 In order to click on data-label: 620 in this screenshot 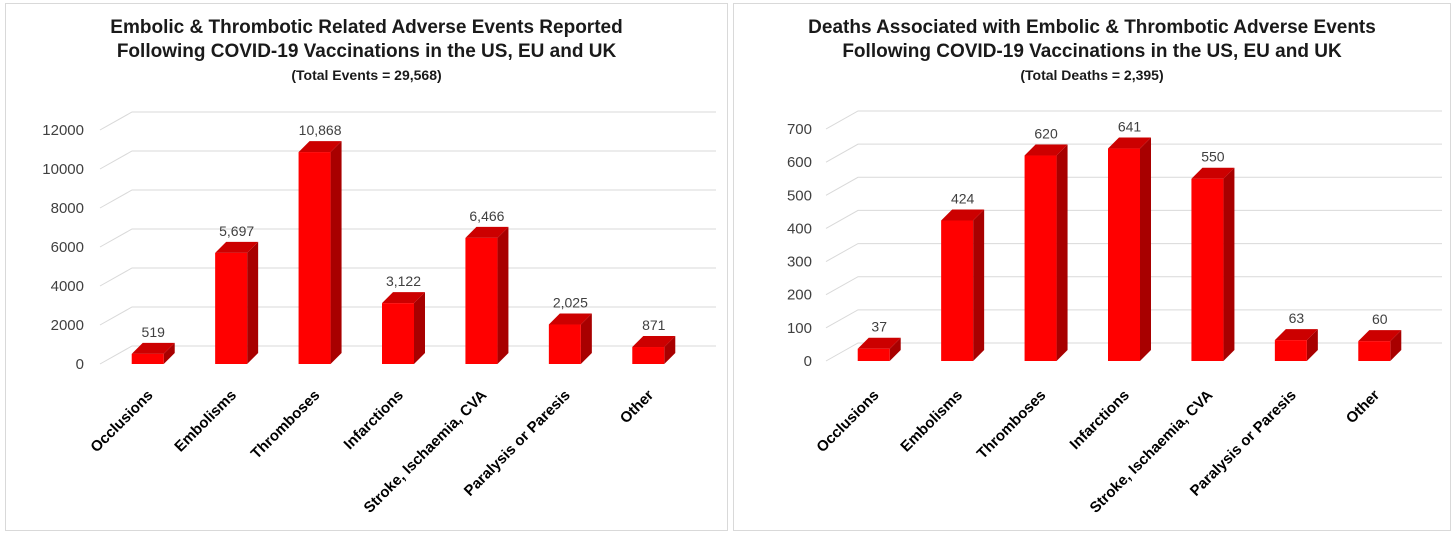, I will do `click(1046, 134)`.